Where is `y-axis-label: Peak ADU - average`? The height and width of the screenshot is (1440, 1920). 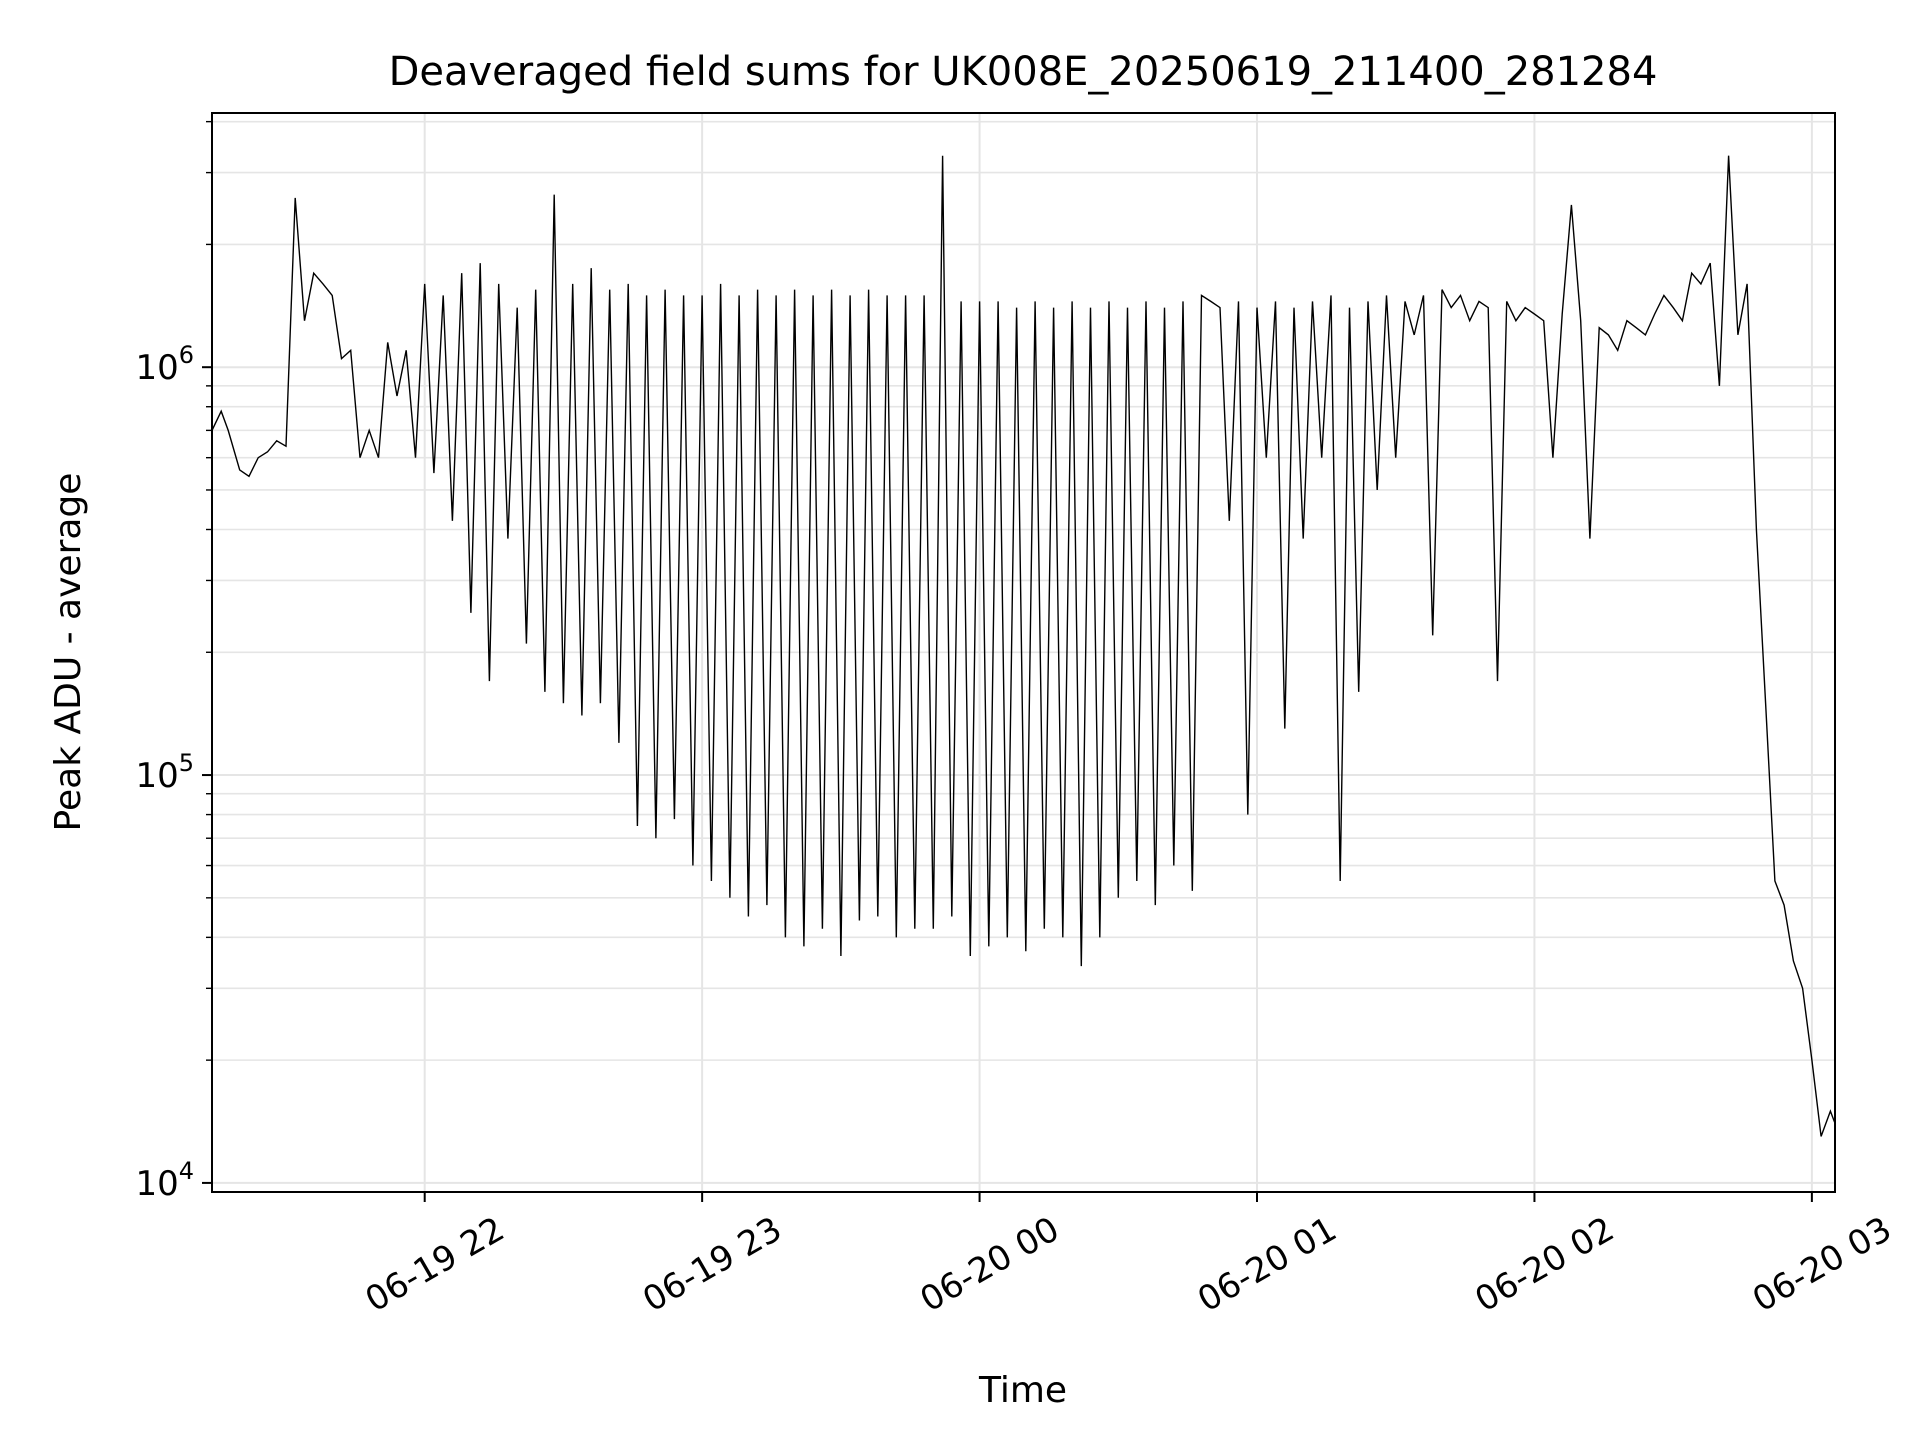
y-axis-label: Peak ADU - average is located at coordinates (68, 652).